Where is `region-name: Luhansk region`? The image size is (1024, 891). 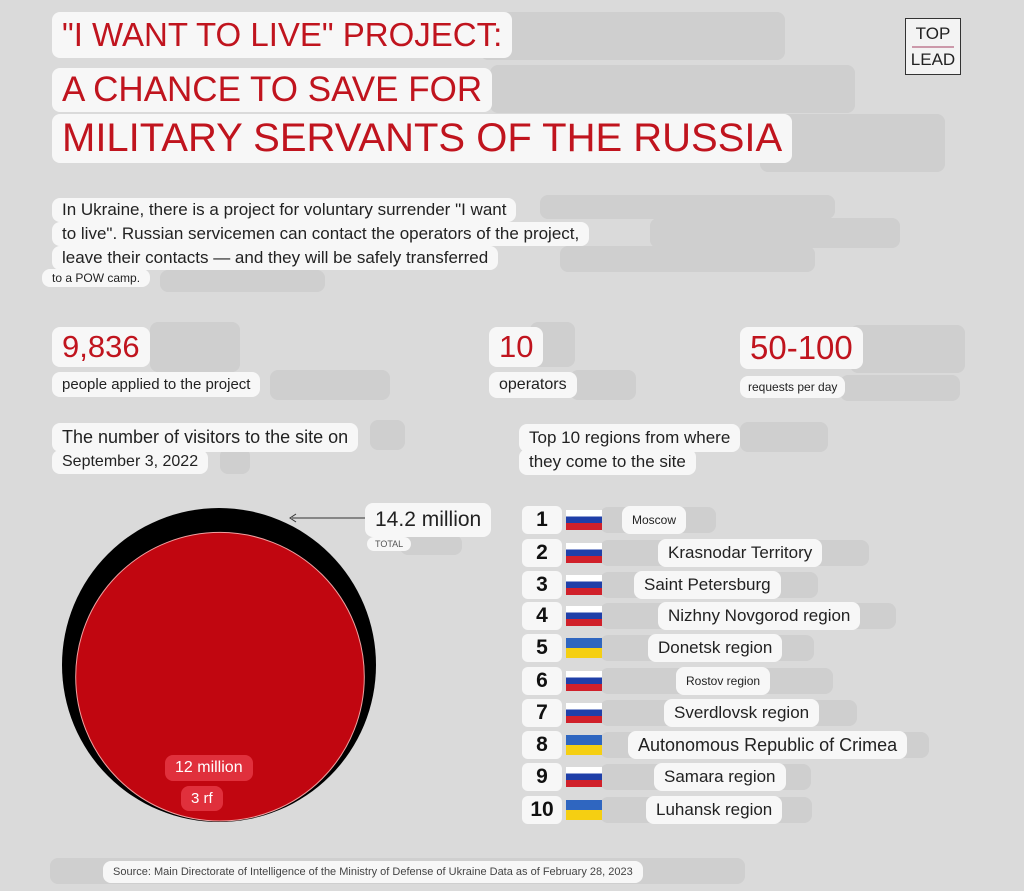
region-name: Luhansk region is located at coordinates (714, 810).